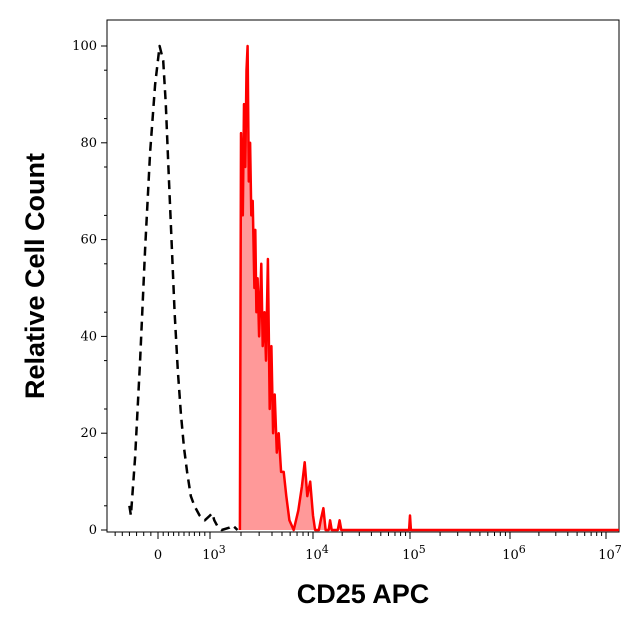 The height and width of the screenshot is (631, 640). What do you see at coordinates (88, 240) in the screenshot?
I see `y-tick-label-60: 60` at bounding box center [88, 240].